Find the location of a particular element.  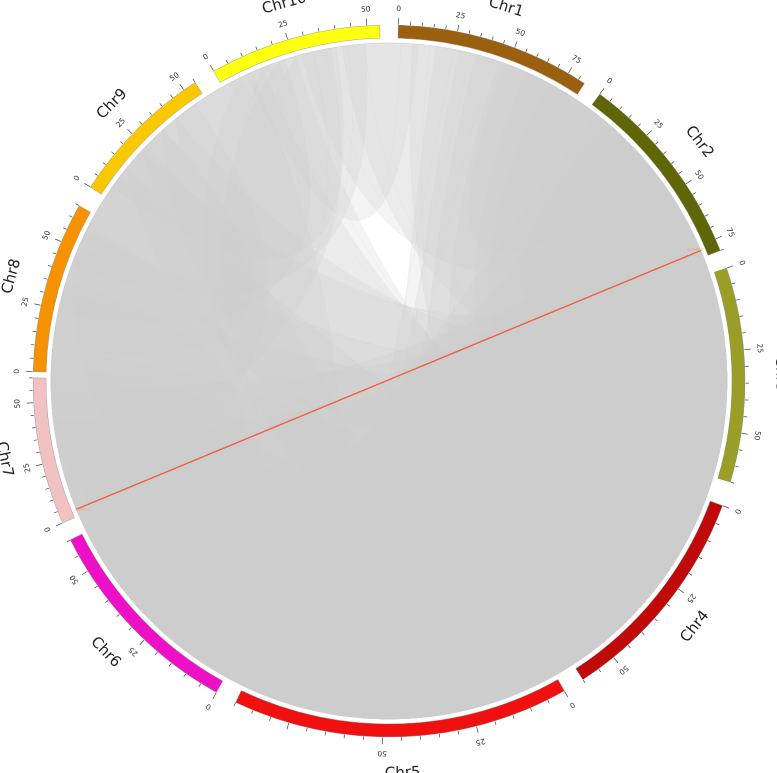

chromosome-chr7: 0 25 50 Chr7 is located at coordinates (37, 455).